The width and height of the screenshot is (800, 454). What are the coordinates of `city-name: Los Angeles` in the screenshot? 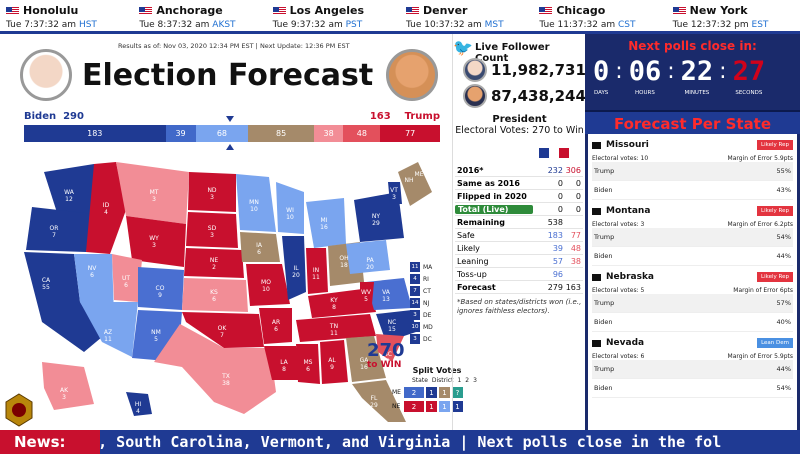 It's located at (336, 10).